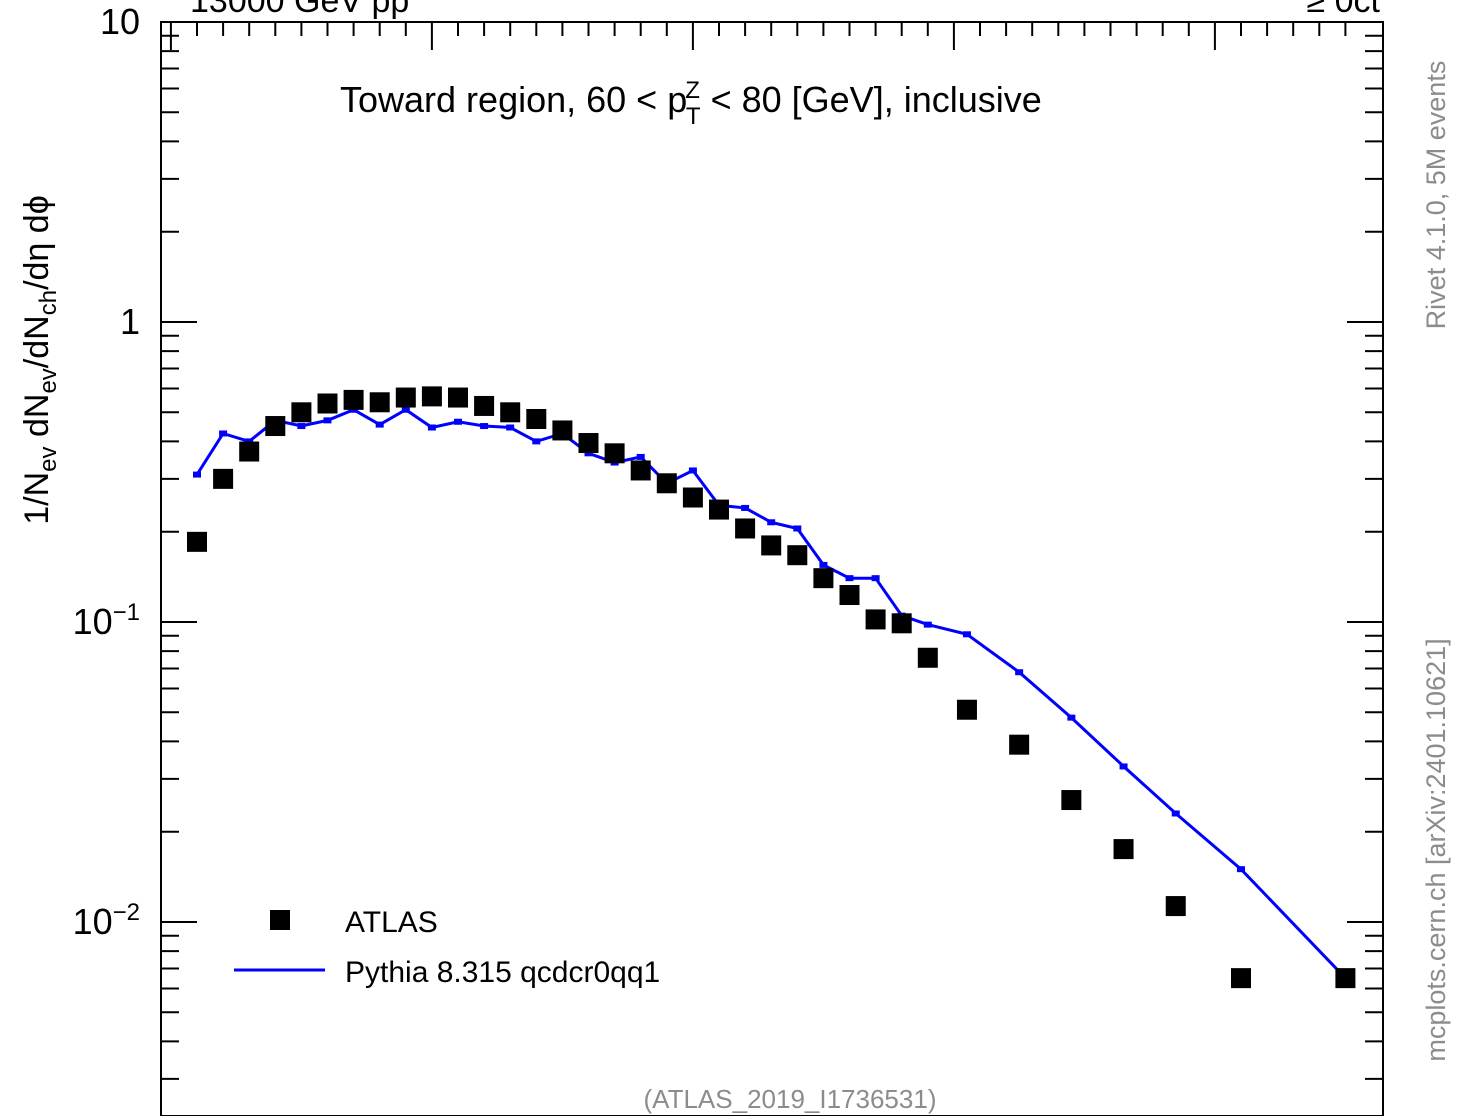 This screenshot has width=1459, height=1116. I want to click on mcplots-label: mcplots.cern.ch [arXiv:2401.10621], so click(1436, 849).